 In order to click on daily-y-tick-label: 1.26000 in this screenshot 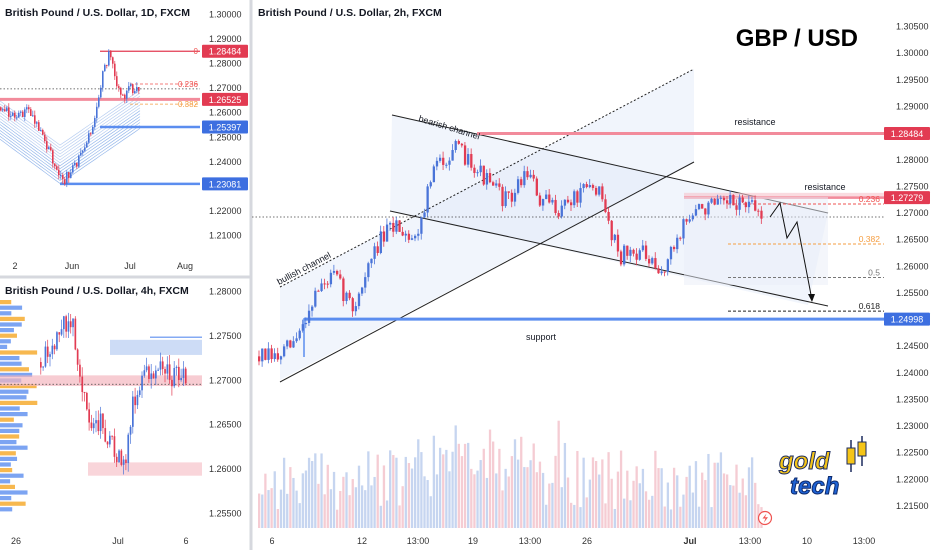, I will do `click(225, 113)`.